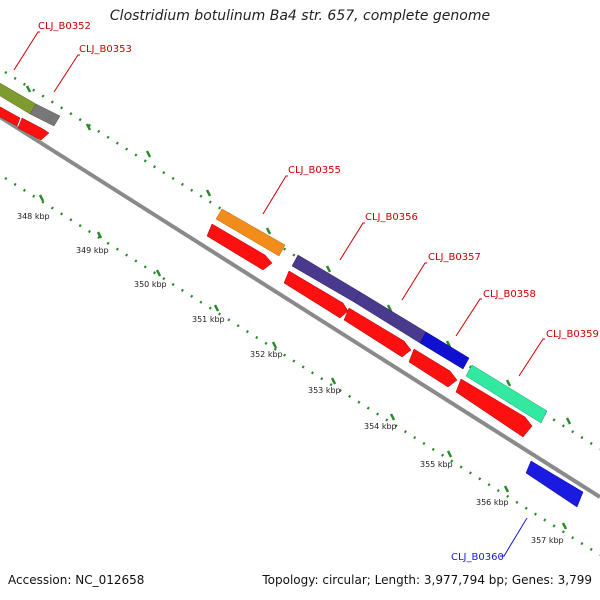 This screenshot has width=600, height=600. Describe the element at coordinates (477, 557) in the screenshot. I see `gene-label: CLJ_B0360` at that location.